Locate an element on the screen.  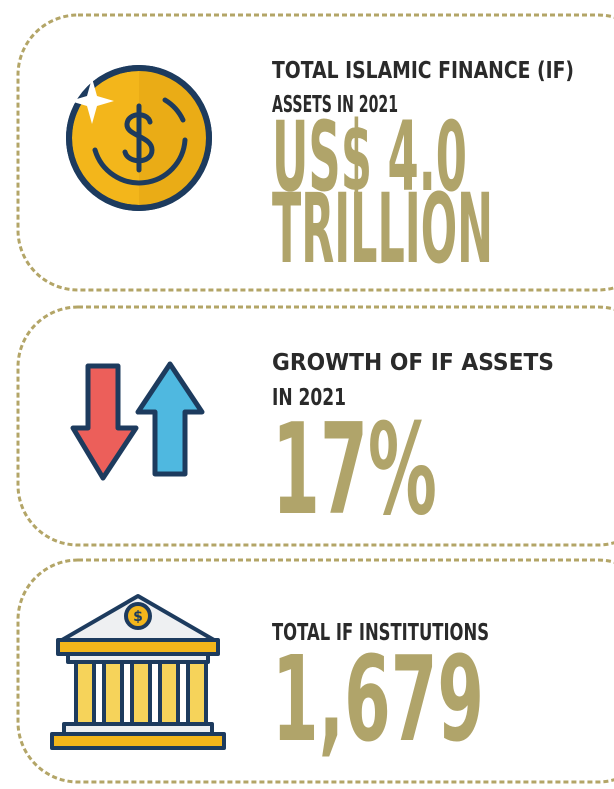
card-value: 1,679 is located at coordinates (378, 699).